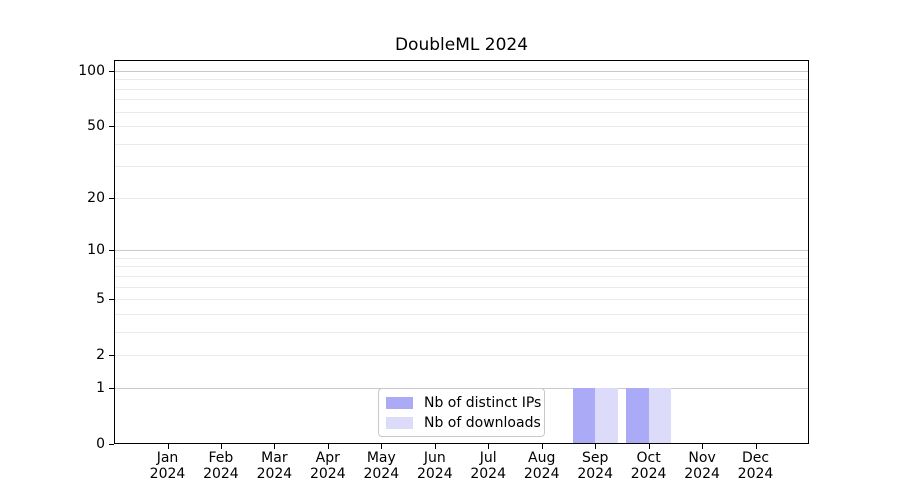  I want to click on legend: Nb of distinct IPs Nb of downloads, so click(461, 412).